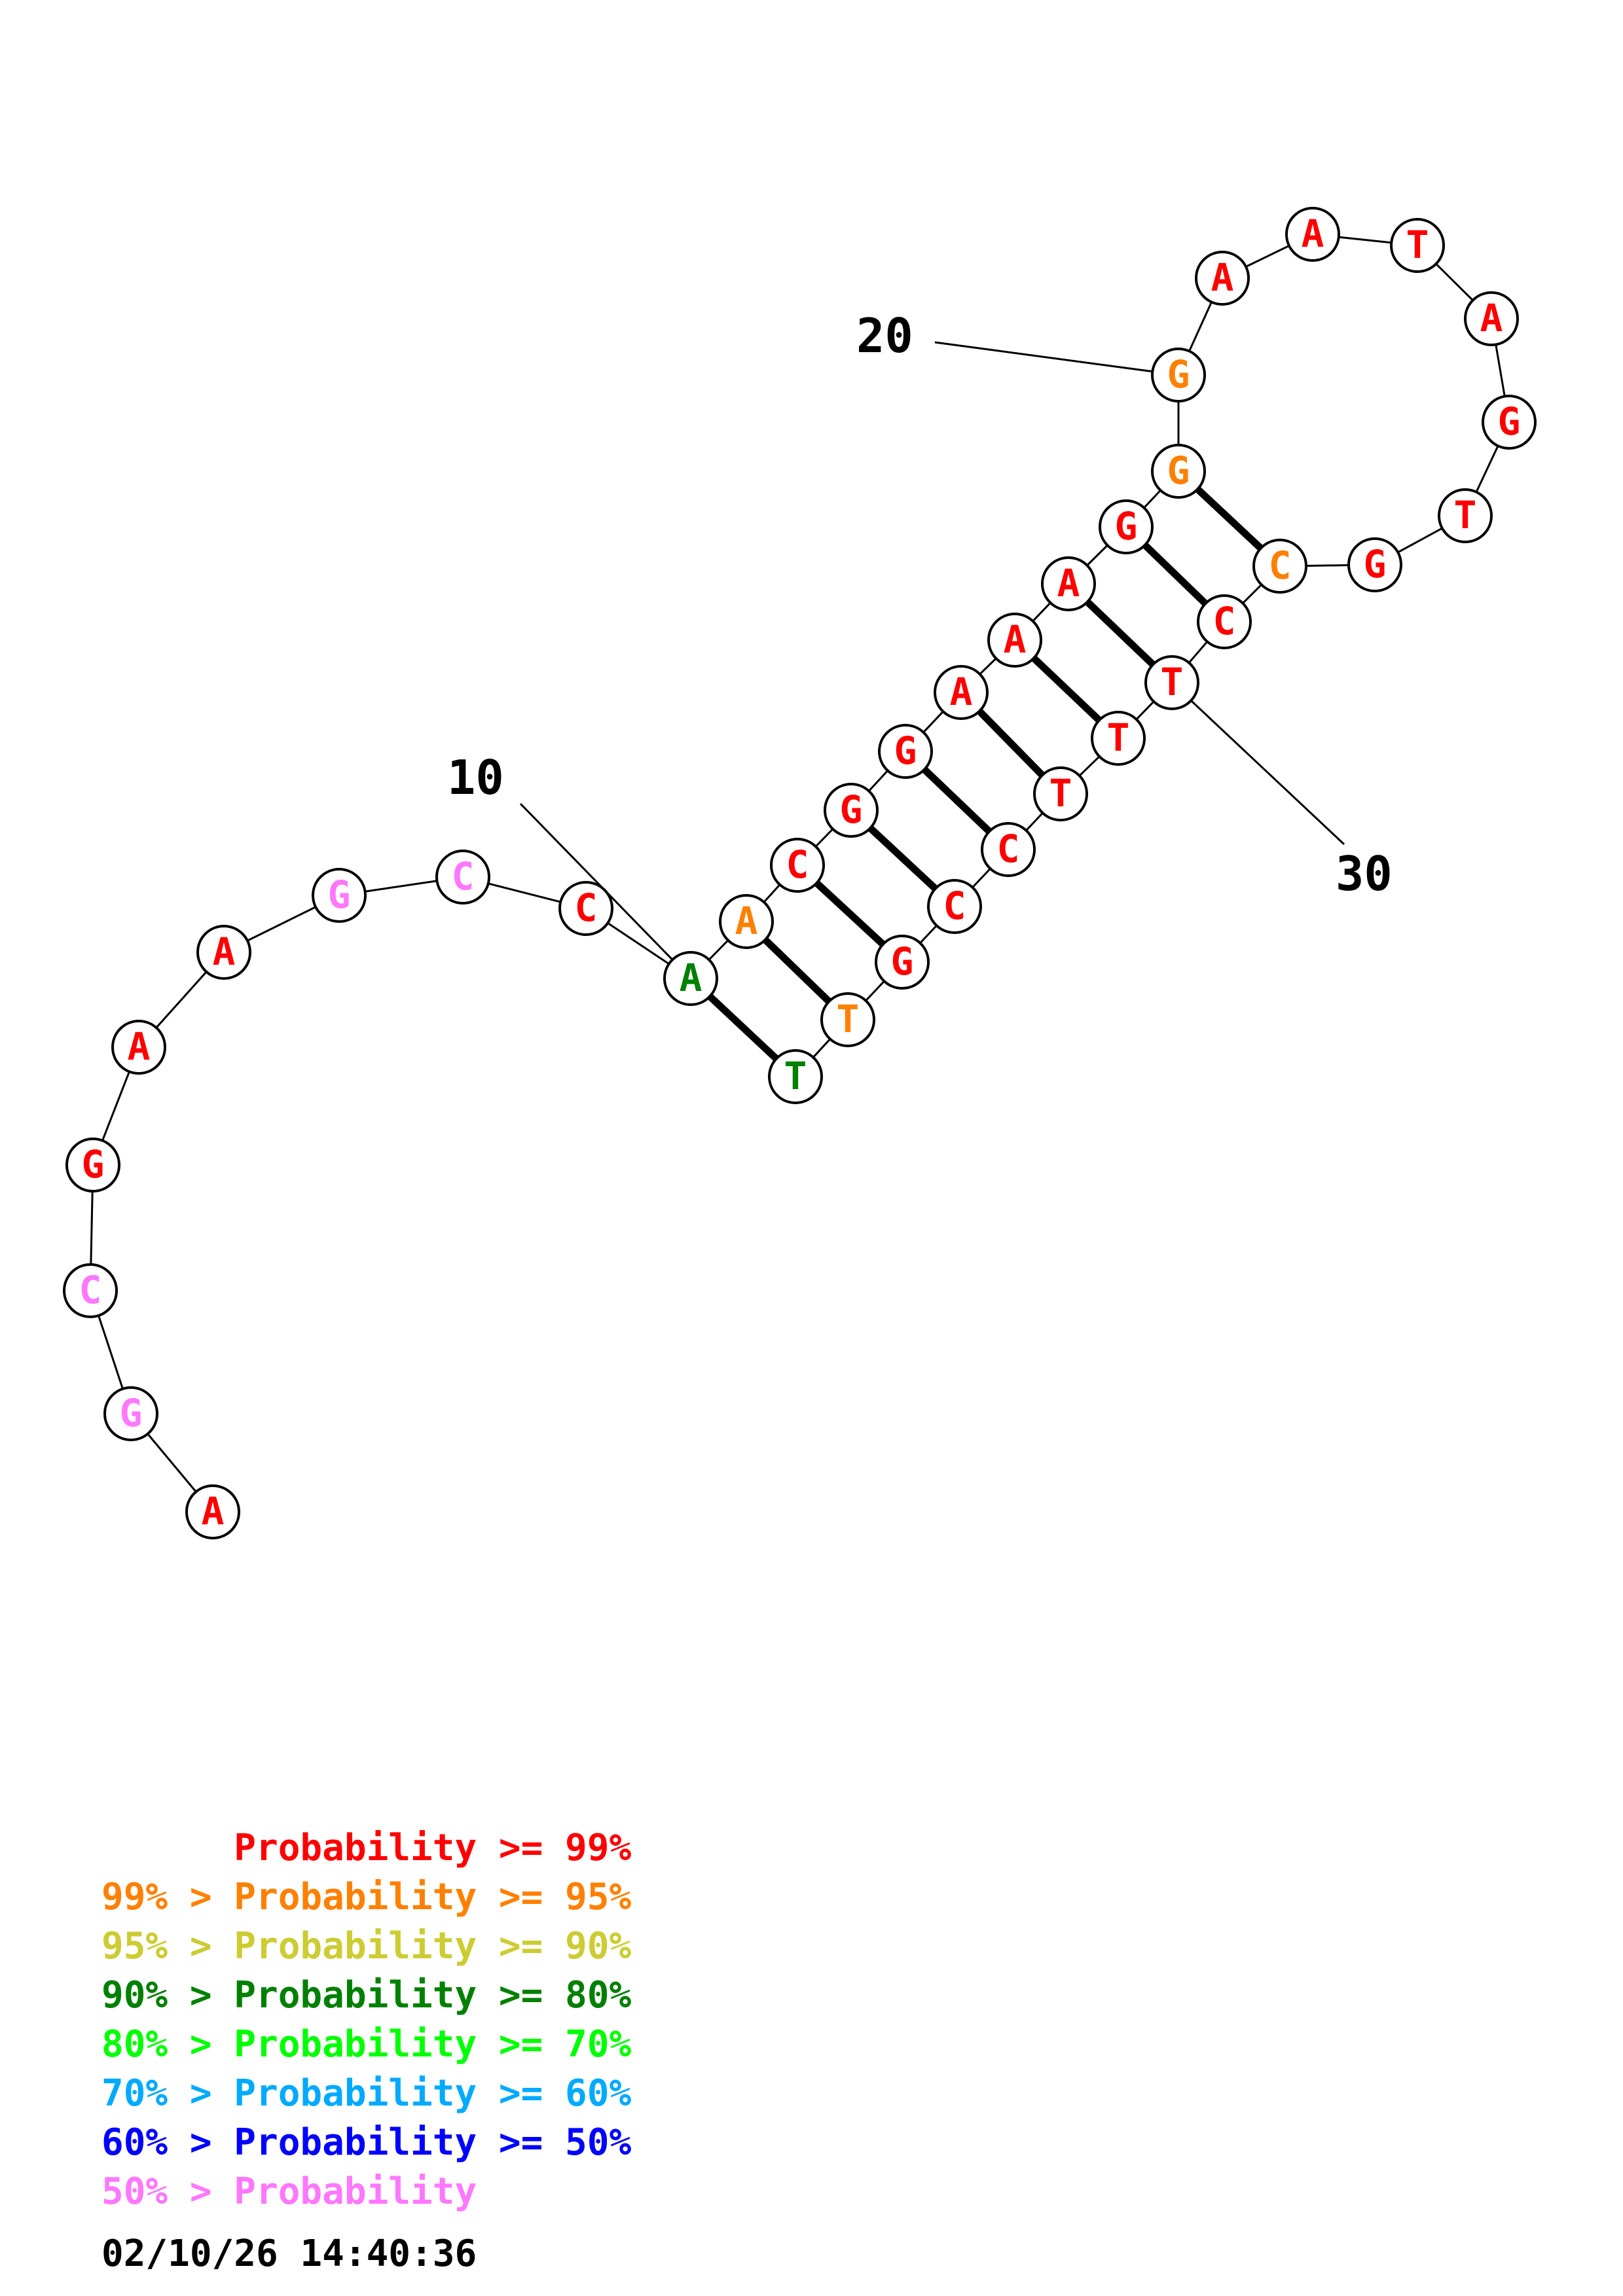 The width and height of the screenshot is (1623, 2296). I want to click on legend-line-p95: 99% > Probability >= 95%, so click(366, 1897).